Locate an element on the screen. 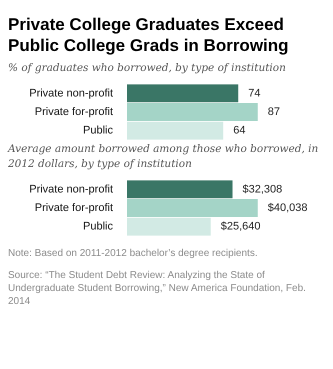 This screenshot has width=333, height=369. source-note: Source: “The Student Debt Review: Analyzing the State of Undergraduate Student Borrowing,” New America Foundation, Feb. 2014 is located at coordinates (157, 288).